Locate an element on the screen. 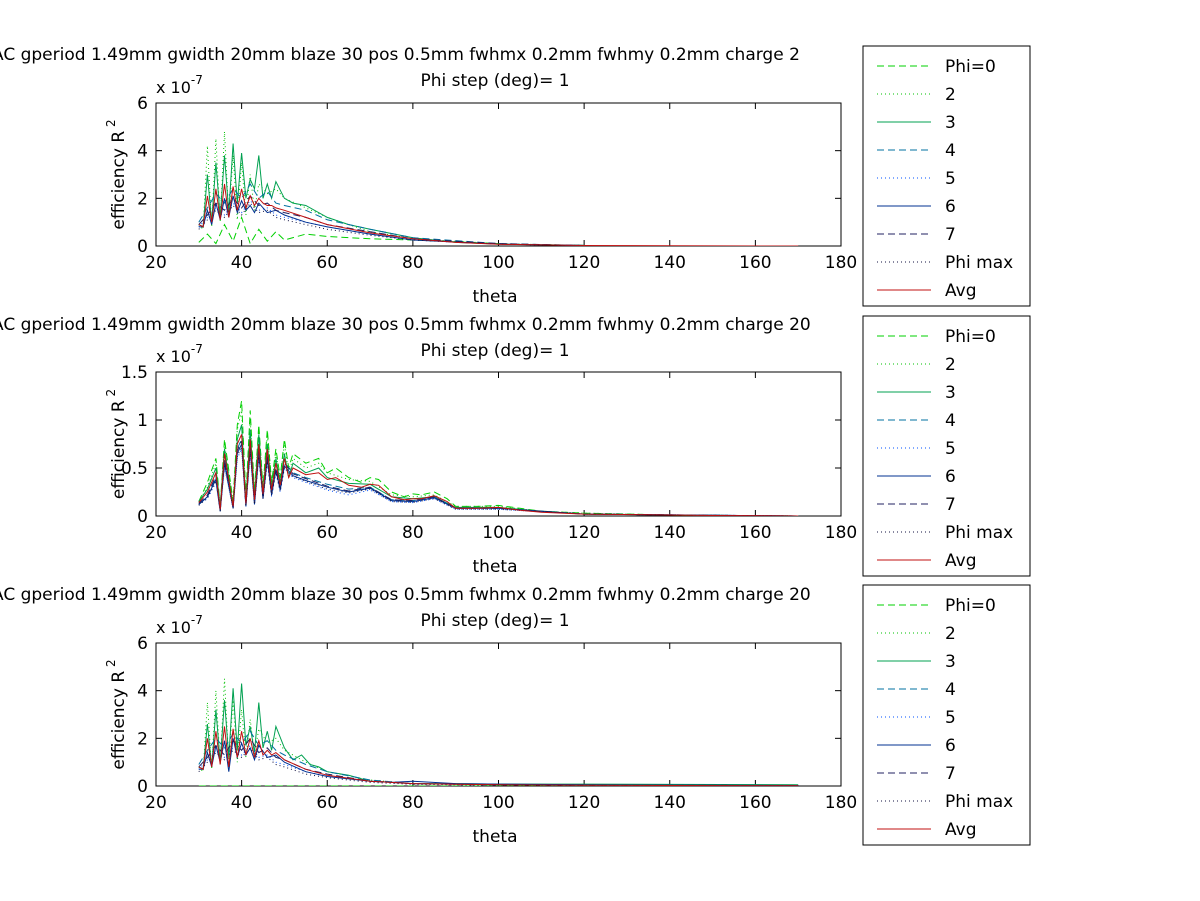 The width and height of the screenshot is (1200, 901). y-tick-label: 1 is located at coordinates (142, 421).